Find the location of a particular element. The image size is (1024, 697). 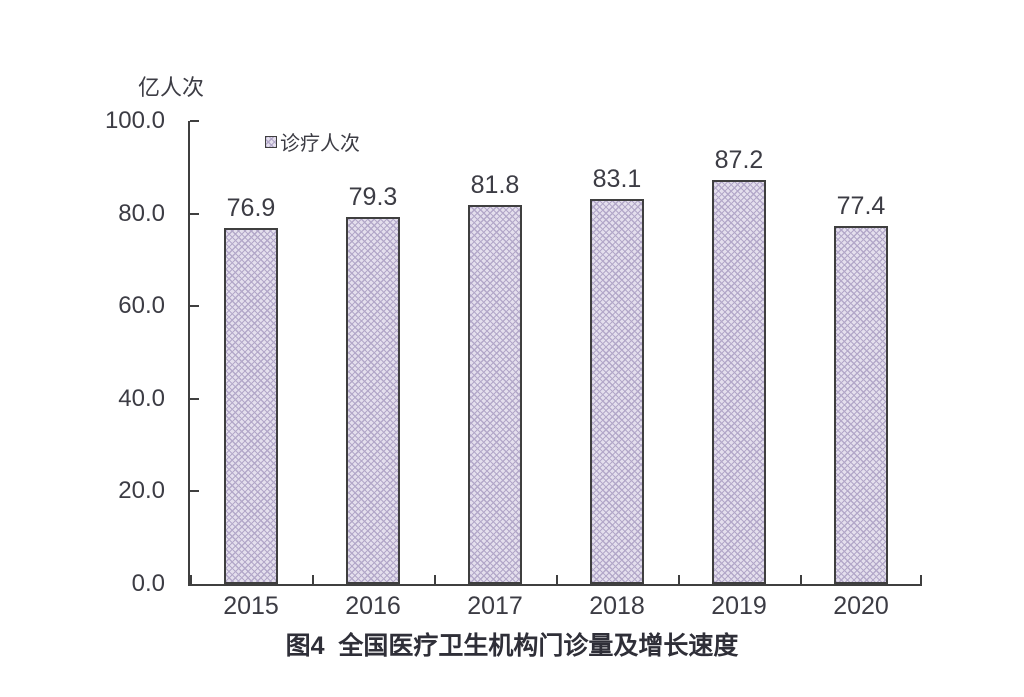

y-axis-tick-label: 100.0 is located at coordinates (134, 120).